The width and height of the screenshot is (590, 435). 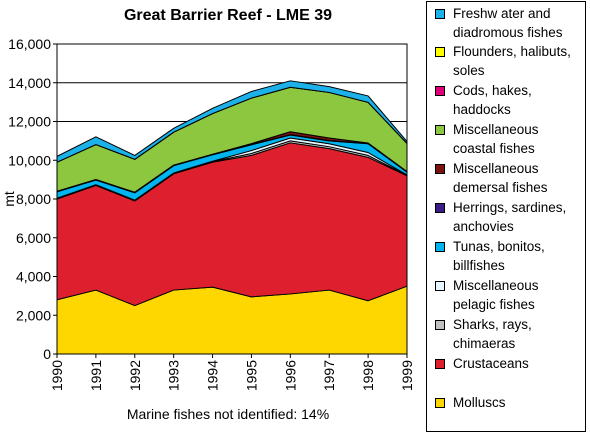 What do you see at coordinates (508, 23) in the screenshot?
I see `legend-label: Freshw ater and diadromous fishes` at bounding box center [508, 23].